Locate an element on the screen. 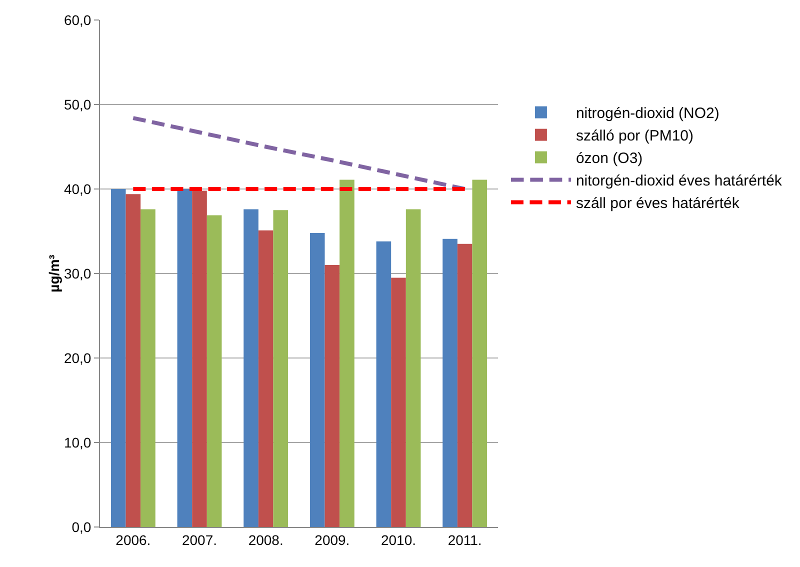  y-axis-title: µg/m³ is located at coordinates (54, 273).